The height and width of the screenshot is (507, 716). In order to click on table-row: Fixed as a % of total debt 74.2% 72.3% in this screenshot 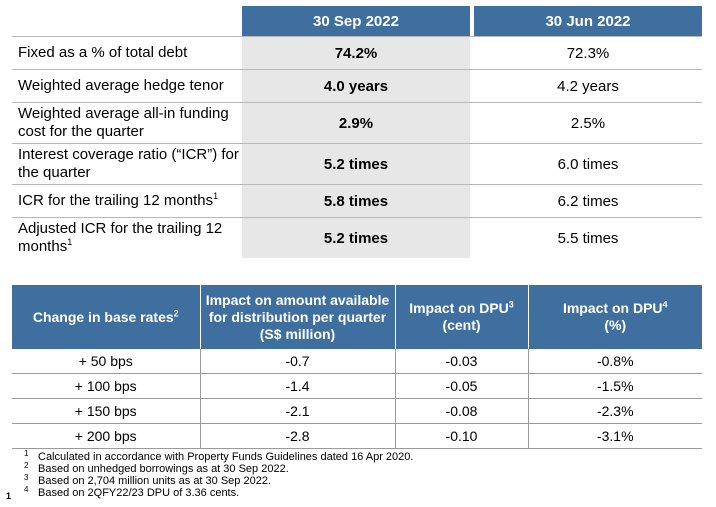, I will do `click(357, 53)`.